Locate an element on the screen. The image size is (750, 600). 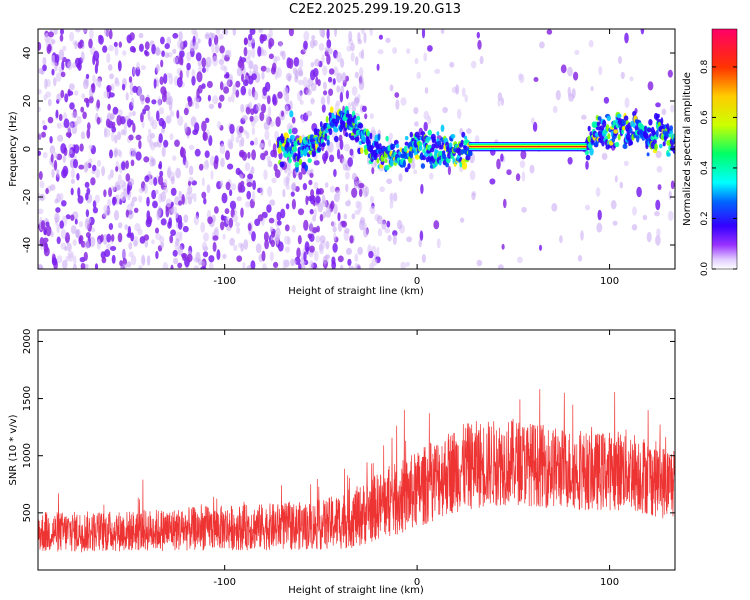
colorbar-gradient is located at coordinates (724, 149).